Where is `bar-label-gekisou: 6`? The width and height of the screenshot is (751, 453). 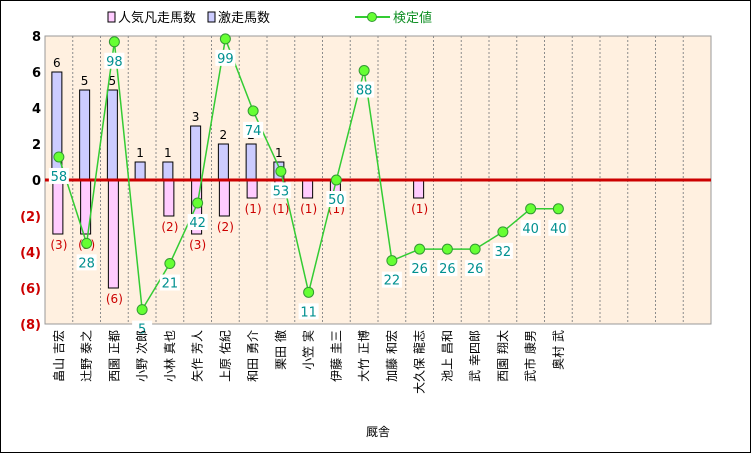 bar-label-gekisou: 6 is located at coordinates (57, 63).